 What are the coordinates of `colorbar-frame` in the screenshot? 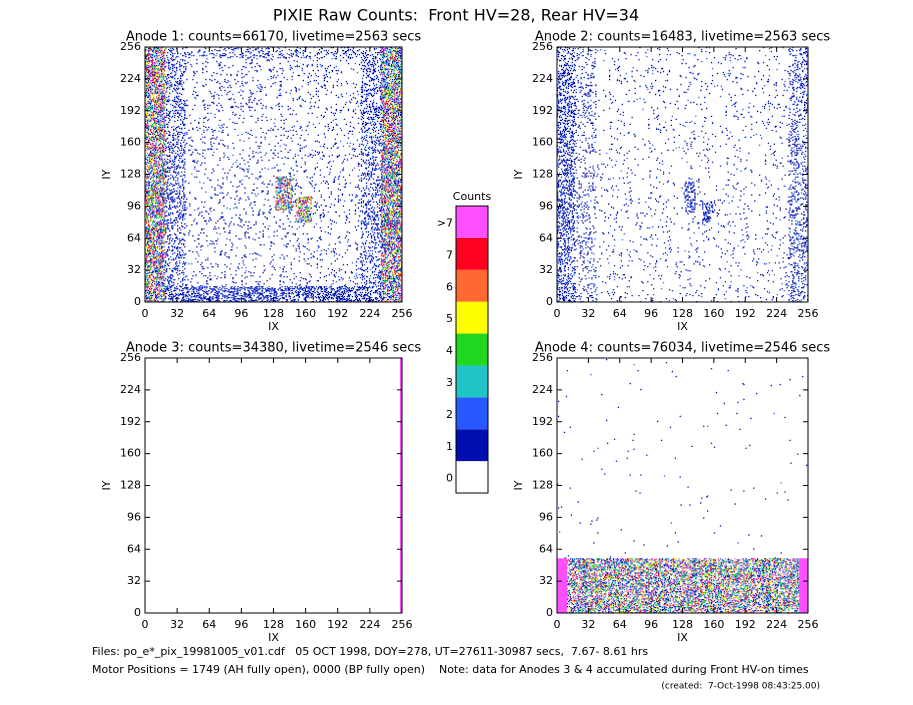 It's located at (472, 349).